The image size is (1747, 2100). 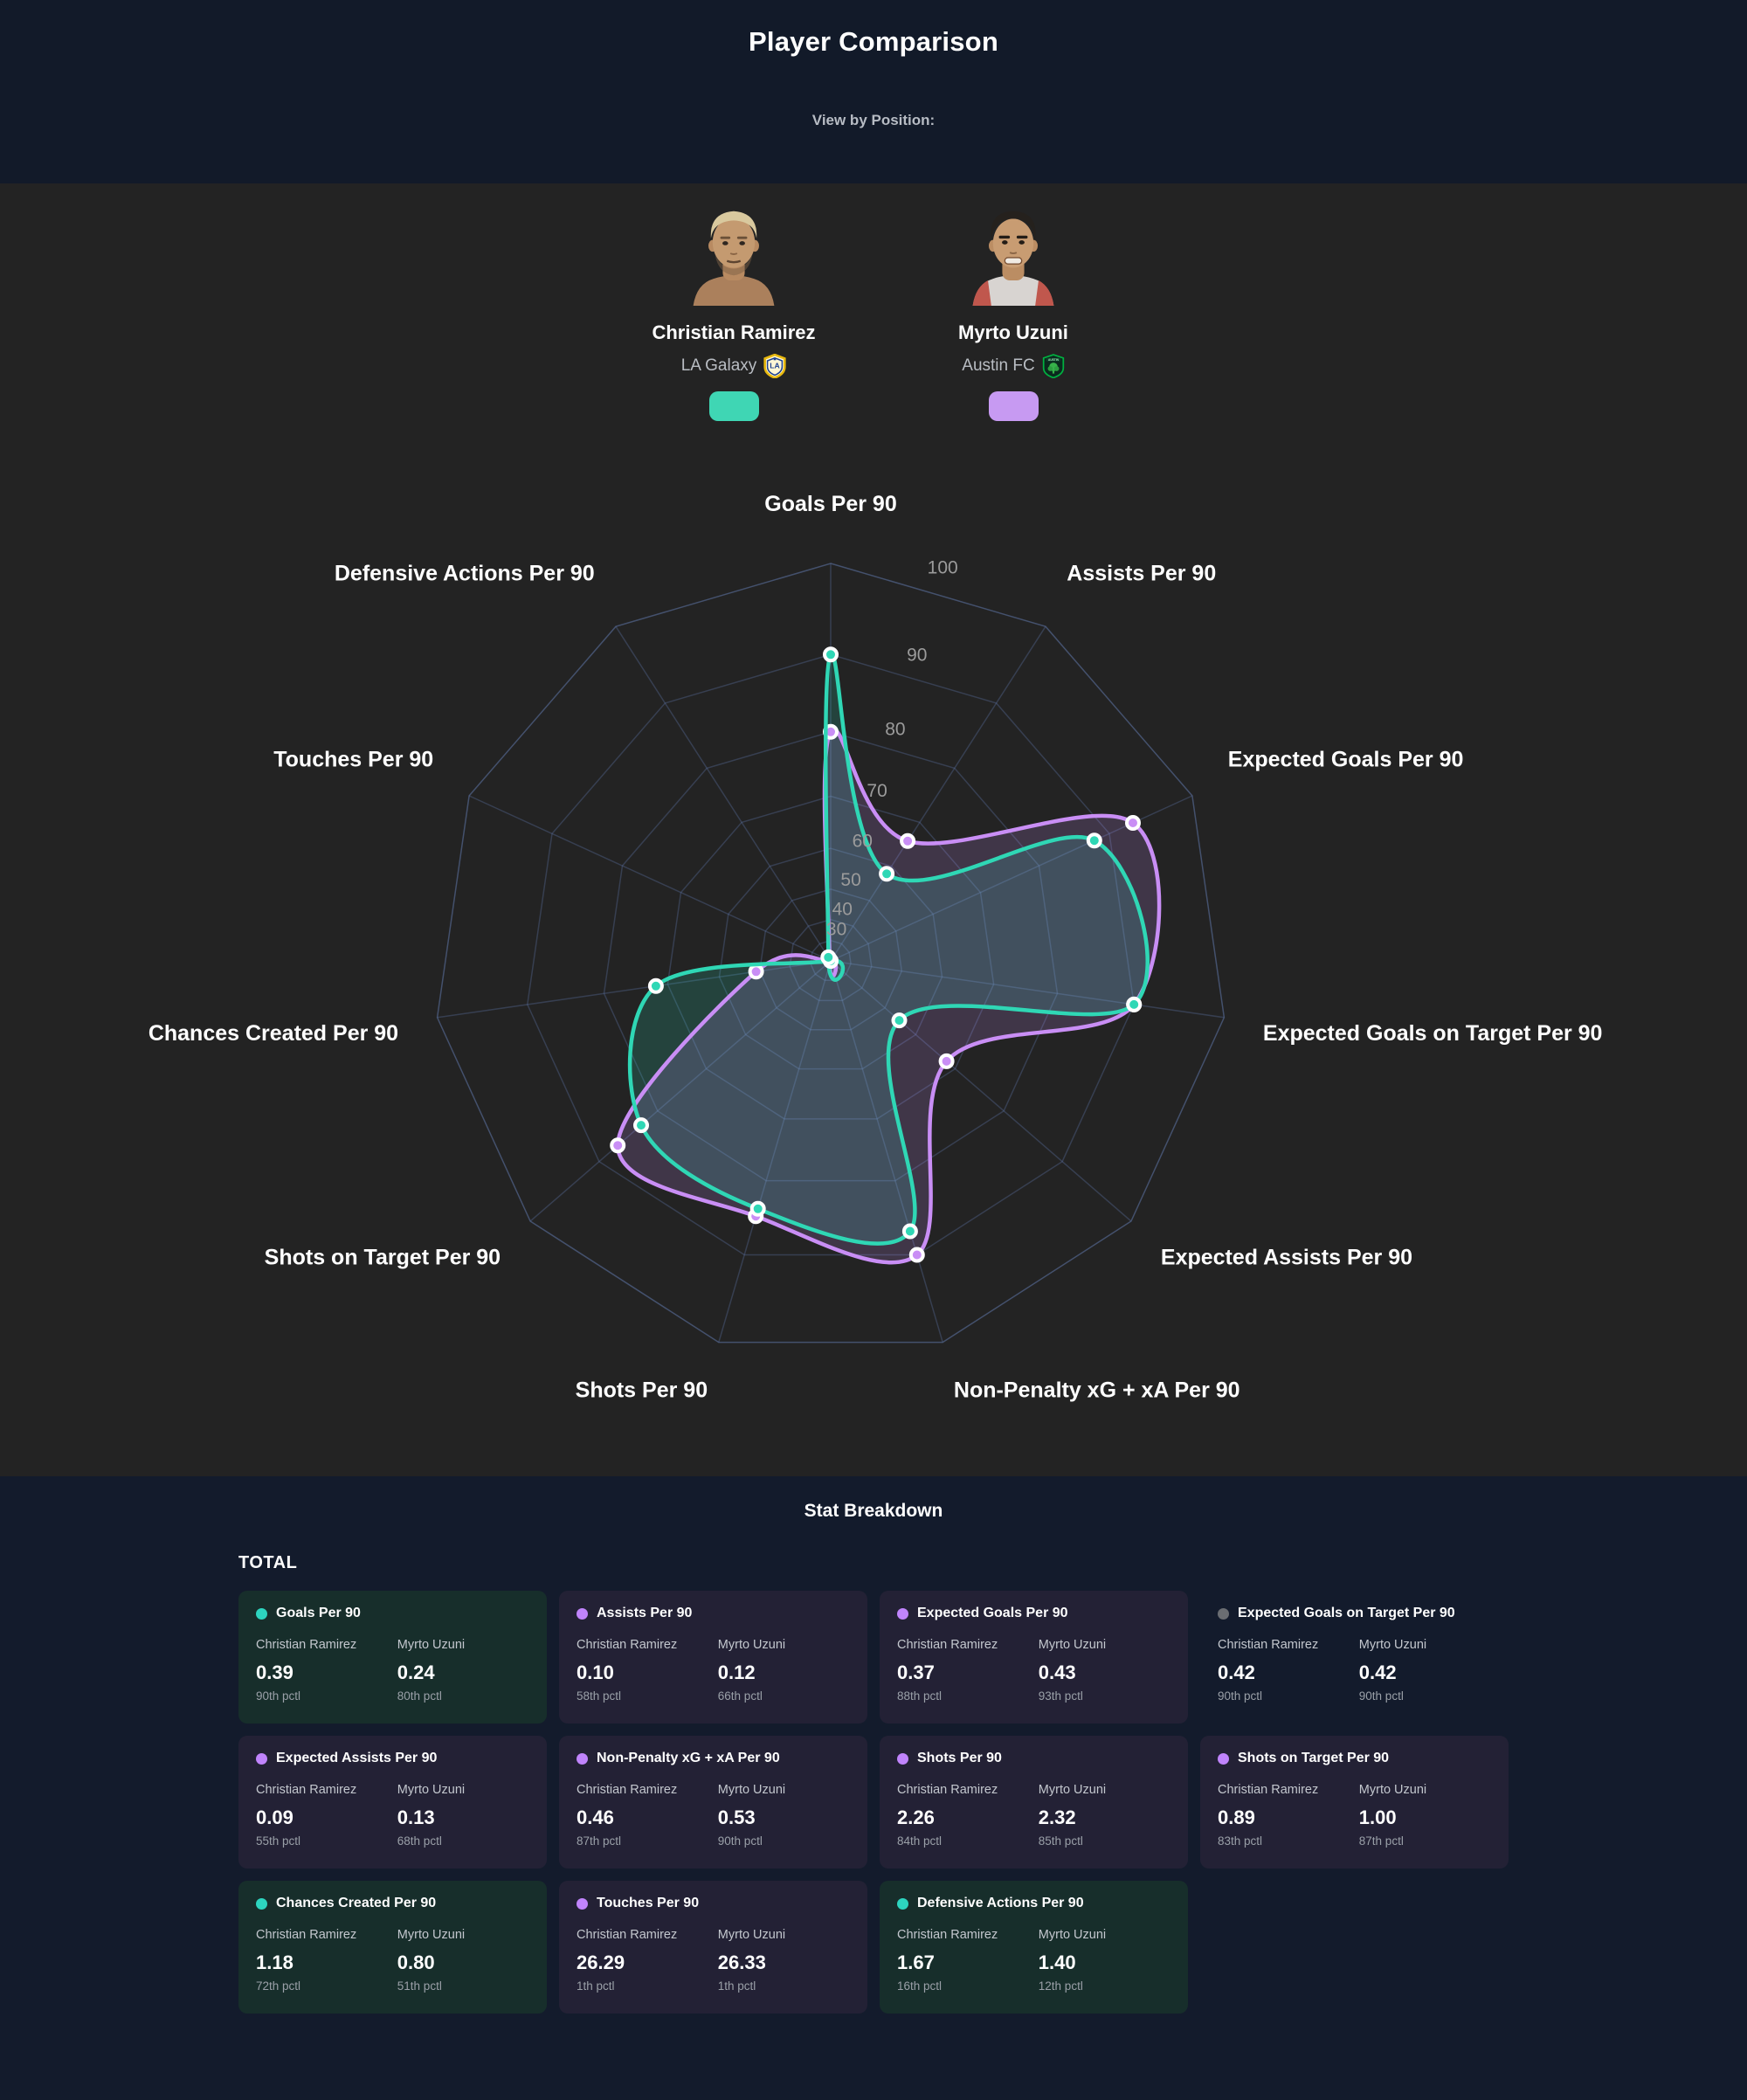 What do you see at coordinates (1433, 1033) in the screenshot?
I see `radar-axis-label: Expected Goals on Target Per 90` at bounding box center [1433, 1033].